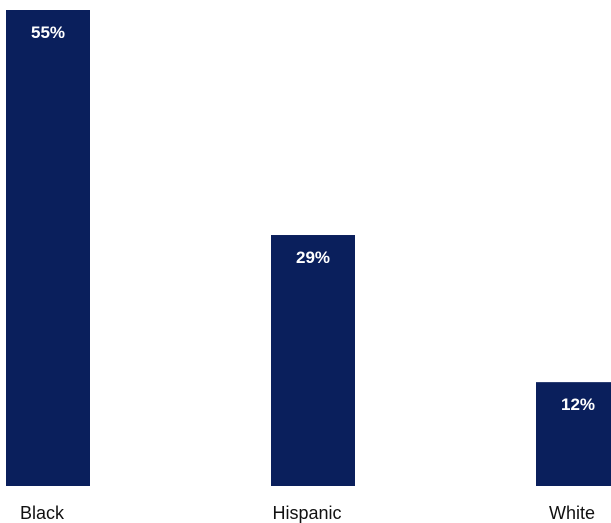 This screenshot has width=611, height=523. What do you see at coordinates (48, 248) in the screenshot?
I see `bar-black` at bounding box center [48, 248].